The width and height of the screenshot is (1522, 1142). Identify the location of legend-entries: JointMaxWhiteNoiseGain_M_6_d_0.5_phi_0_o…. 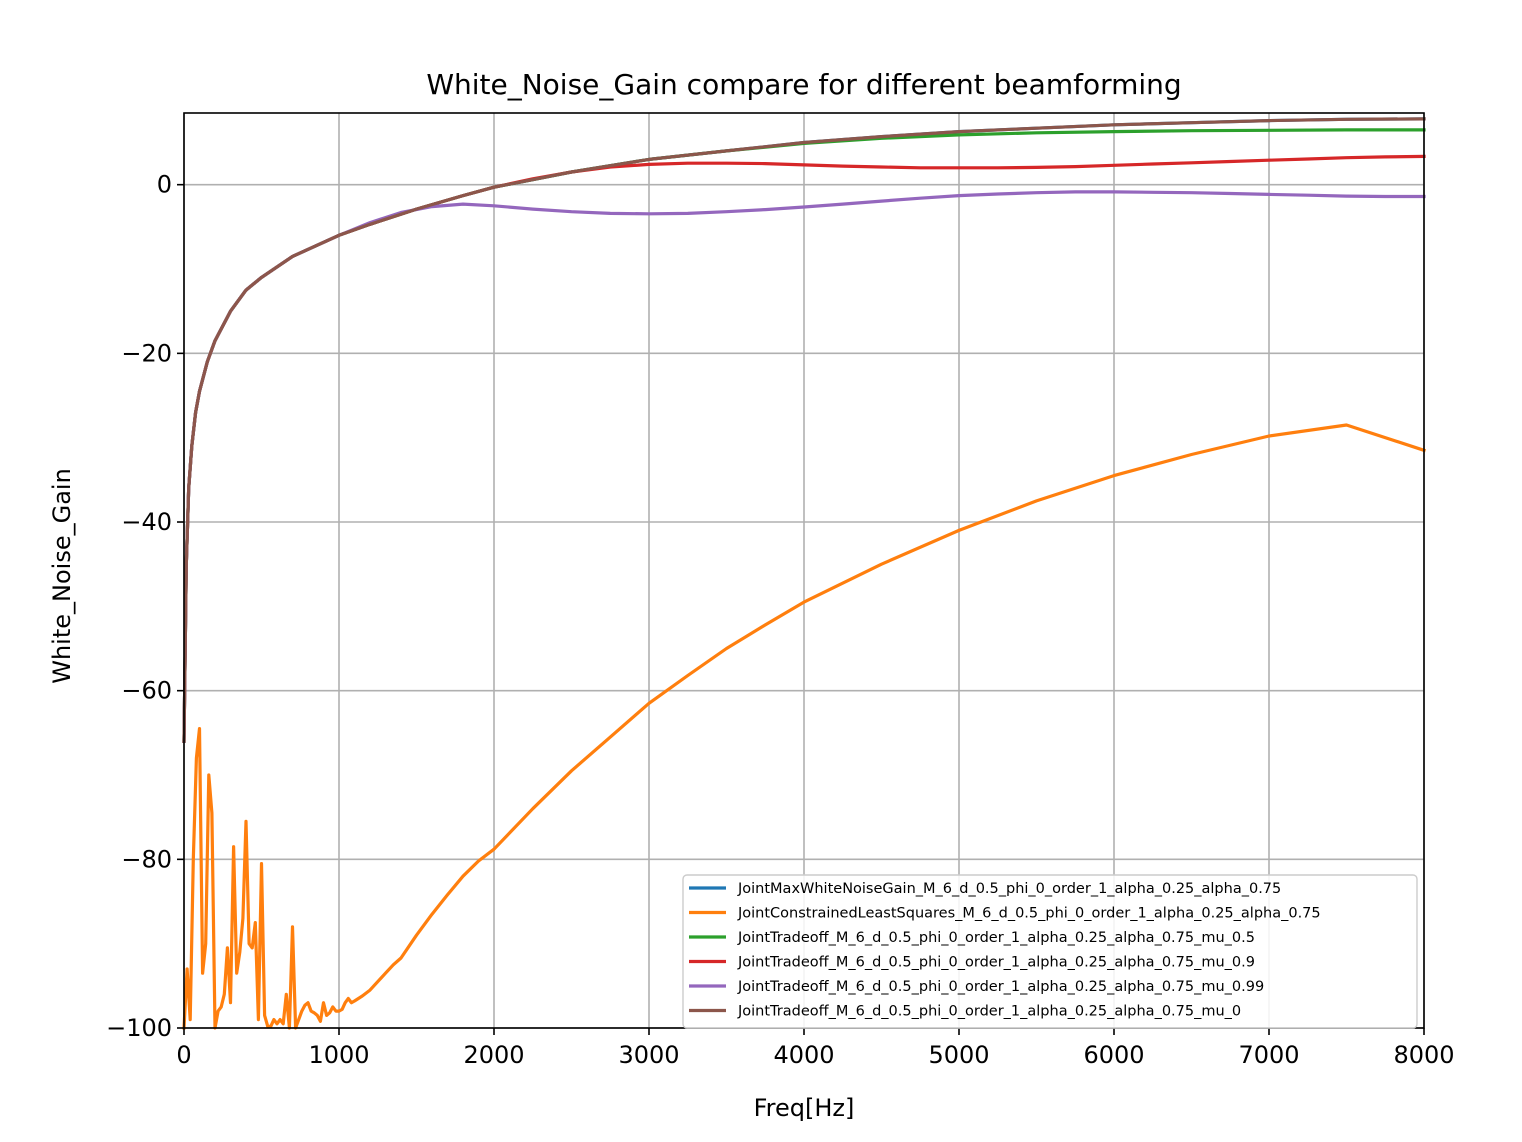
(1005, 950).